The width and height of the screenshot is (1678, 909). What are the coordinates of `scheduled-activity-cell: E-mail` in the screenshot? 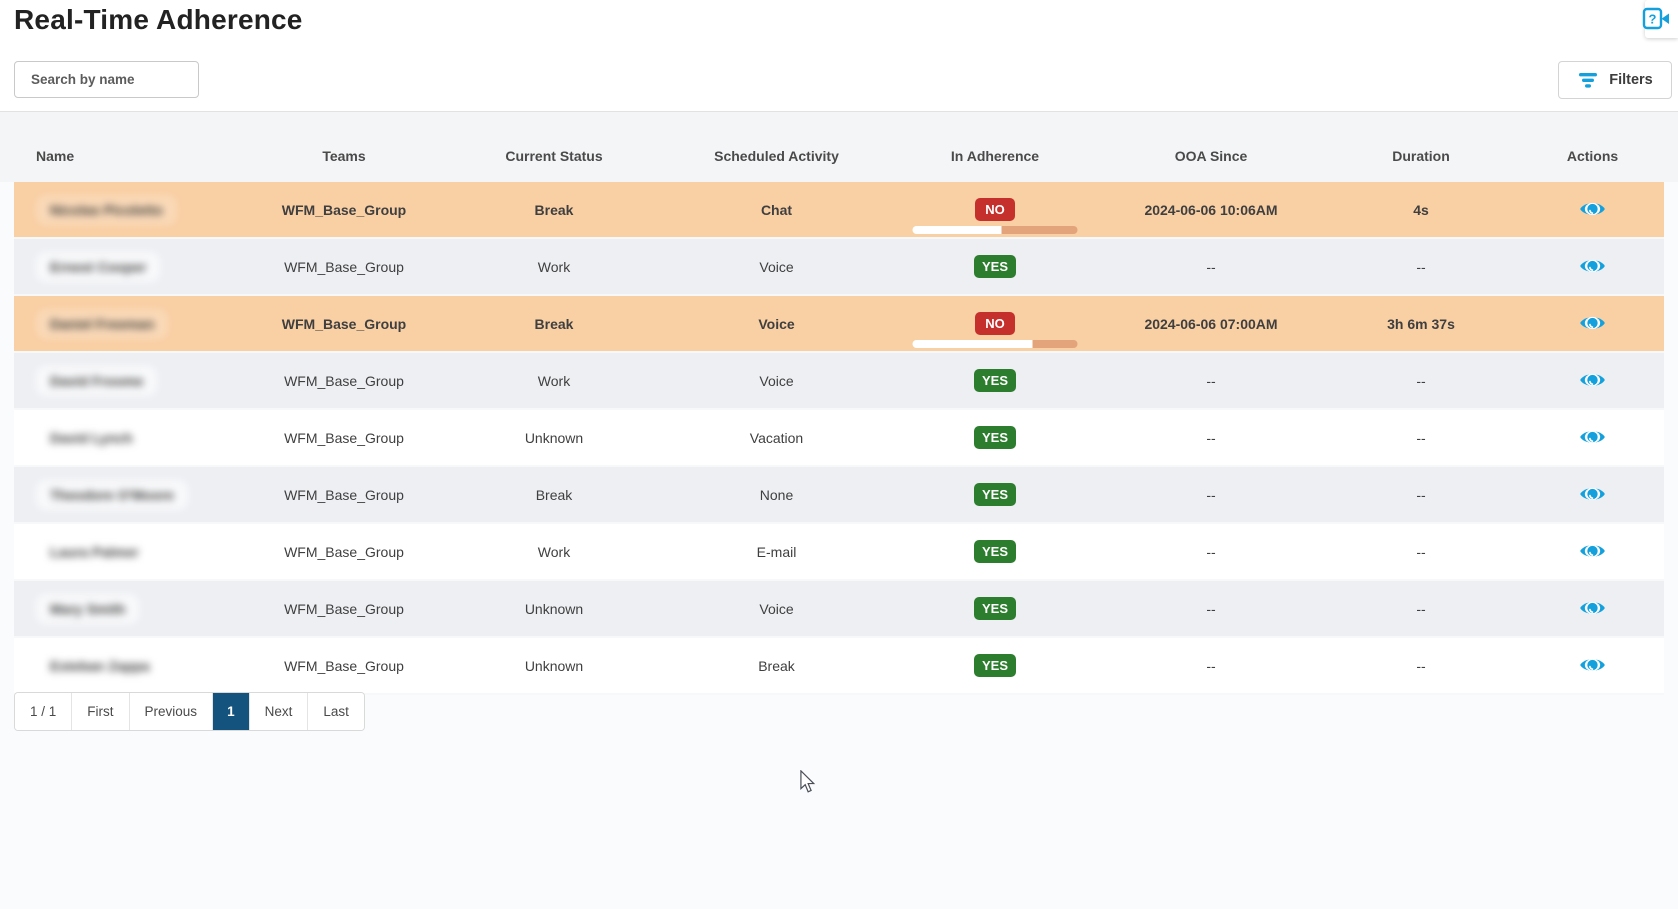 It's located at (776, 552).